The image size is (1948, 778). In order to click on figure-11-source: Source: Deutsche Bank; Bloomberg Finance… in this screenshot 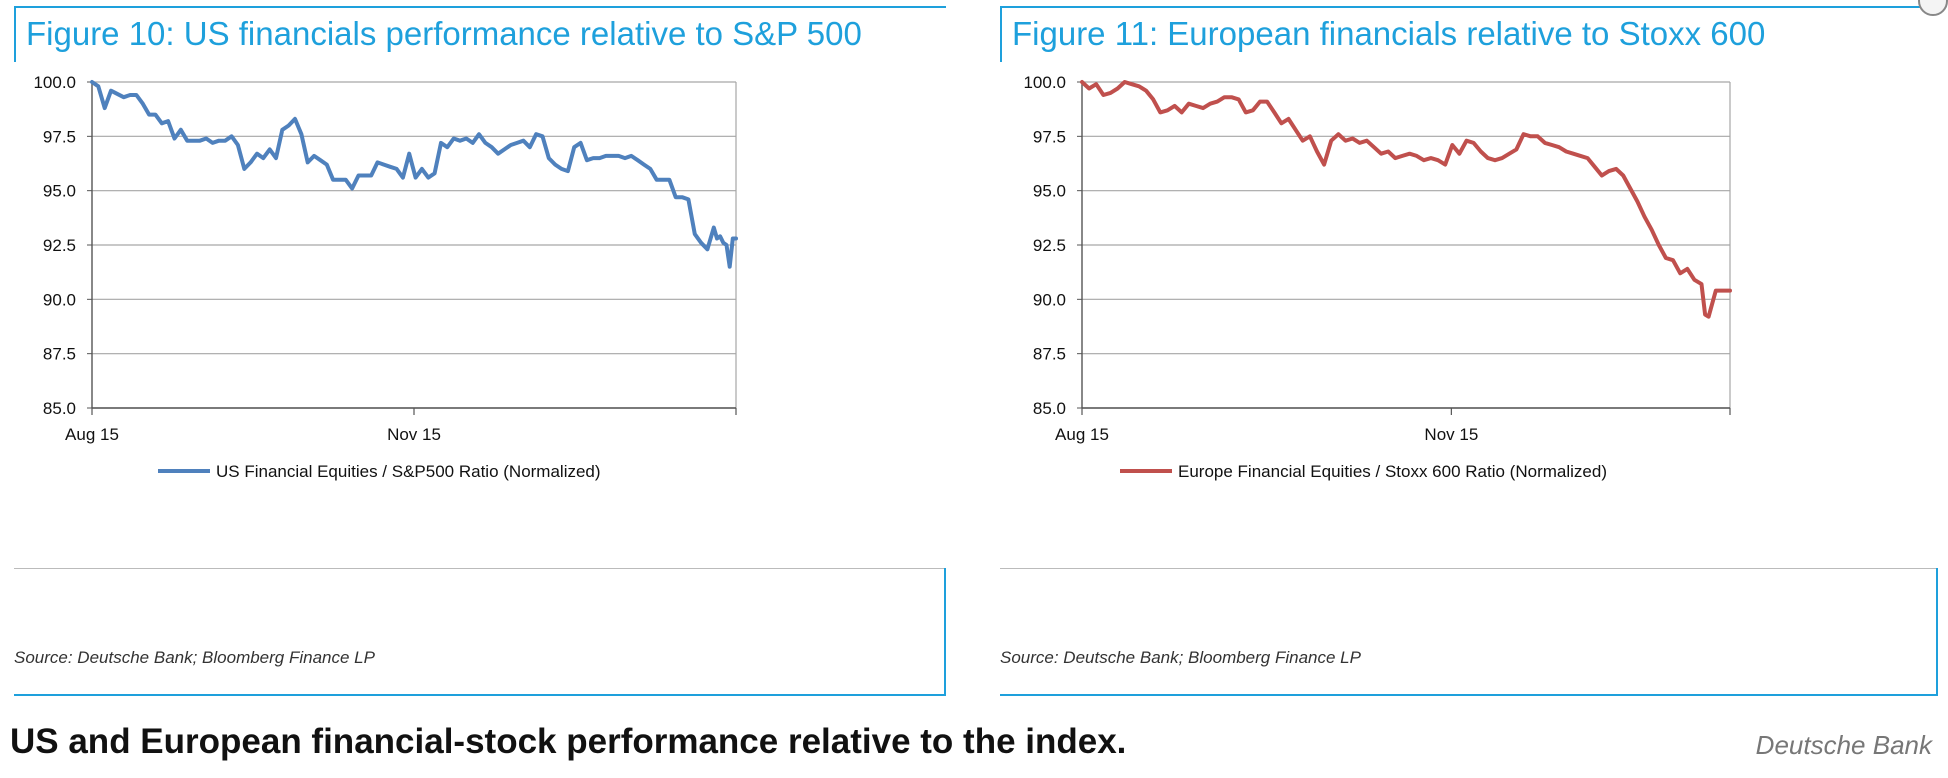, I will do `click(1180, 657)`.